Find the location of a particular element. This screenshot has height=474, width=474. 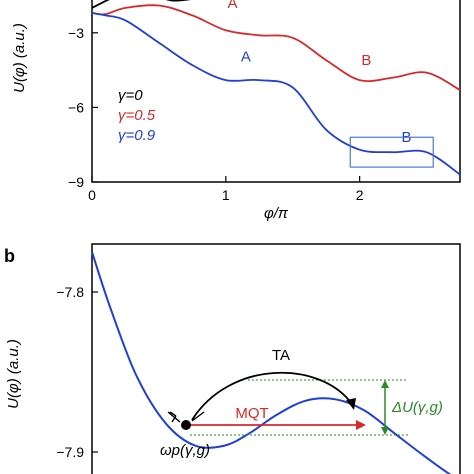

panel-a-ytick-label: −9 is located at coordinates (76, 182).